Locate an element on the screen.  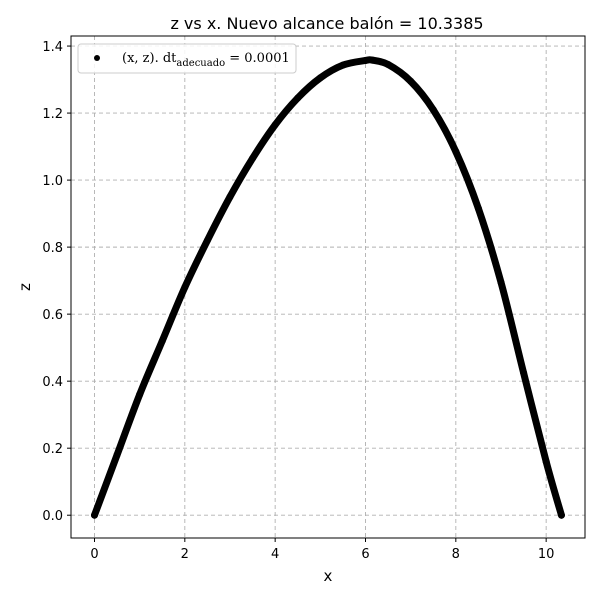
y-tick-label: 1.2 is located at coordinates (52, 114).